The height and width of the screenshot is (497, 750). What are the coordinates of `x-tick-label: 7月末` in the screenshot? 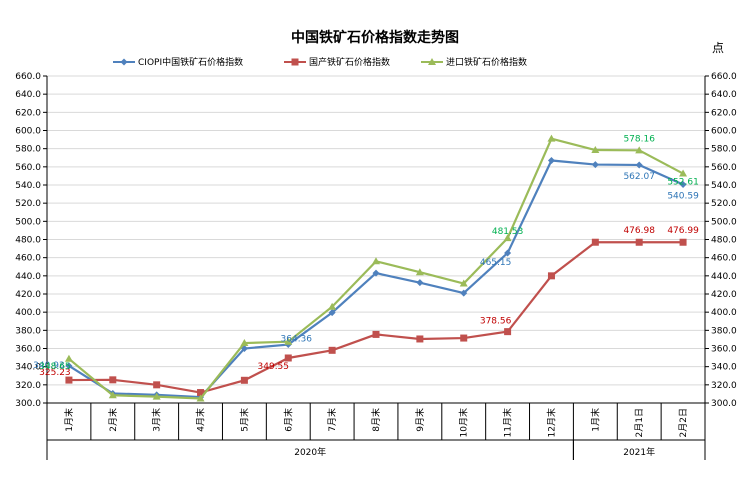 It's located at (332, 420).